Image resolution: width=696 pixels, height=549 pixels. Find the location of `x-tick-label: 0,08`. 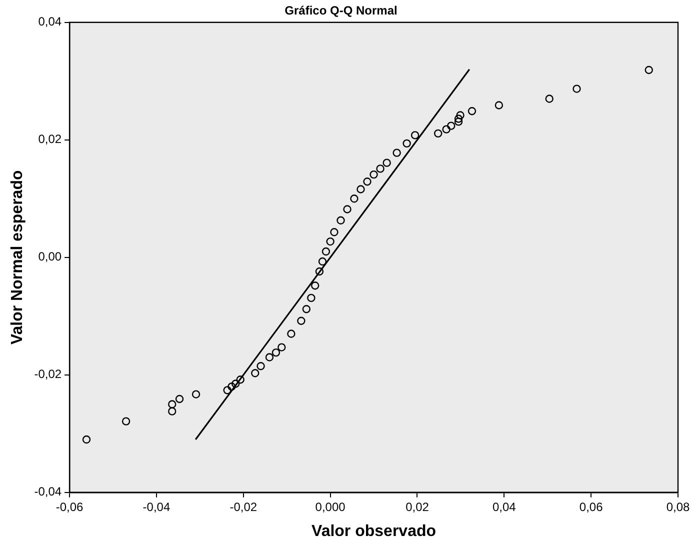

x-tick-label: 0,08 is located at coordinates (678, 507).